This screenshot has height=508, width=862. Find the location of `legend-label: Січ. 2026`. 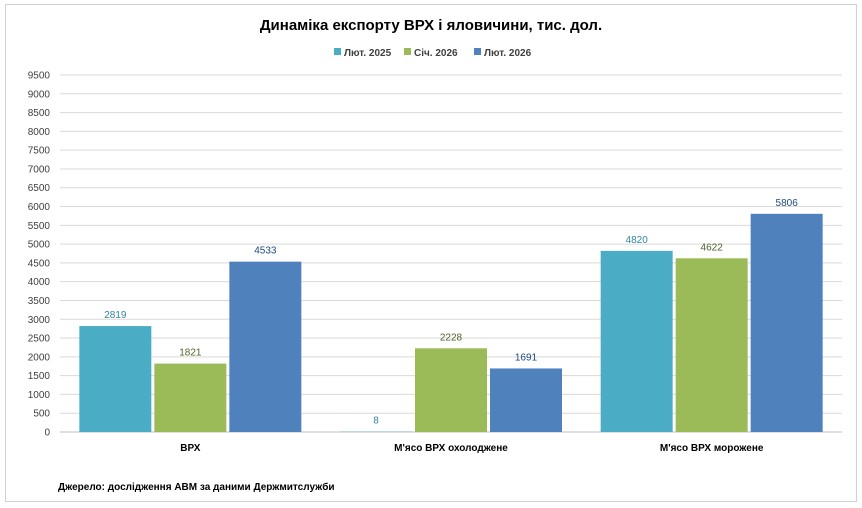

legend-label: Січ. 2026 is located at coordinates (436, 53).